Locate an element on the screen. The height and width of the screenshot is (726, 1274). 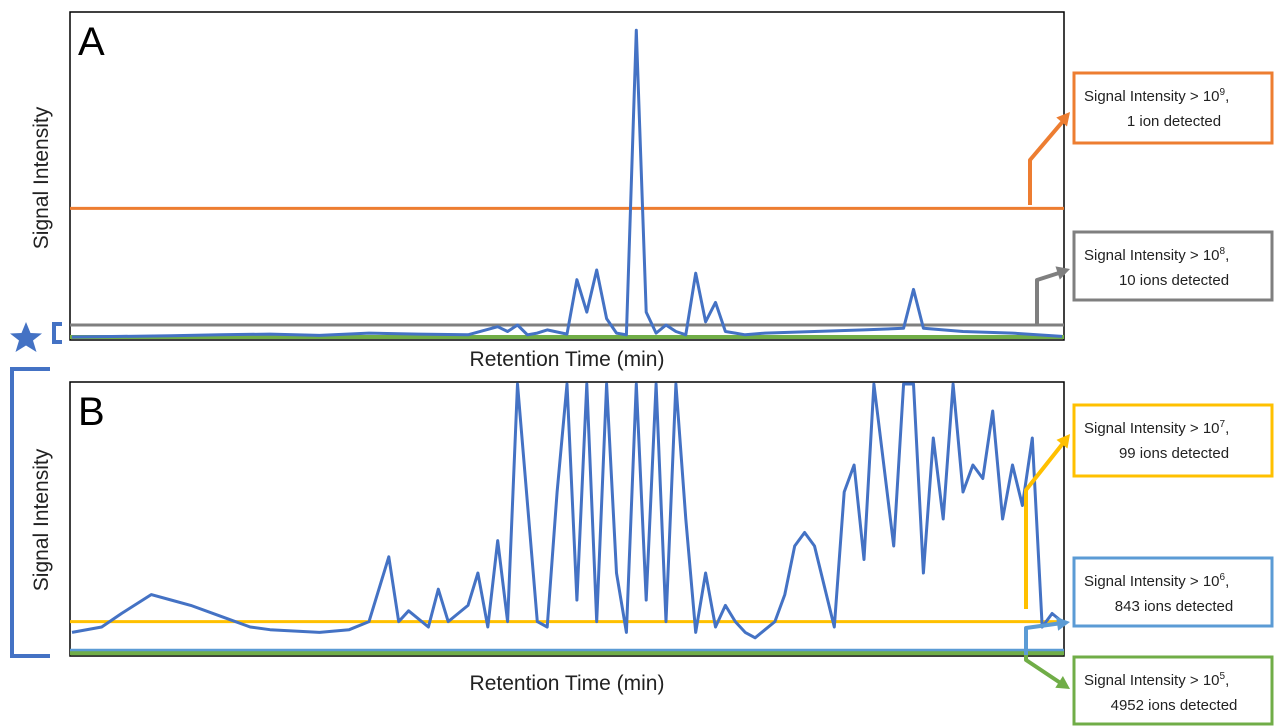
callout-6: Signal Intensity > 106, 843 ions detected is located at coordinates (1173, 592).